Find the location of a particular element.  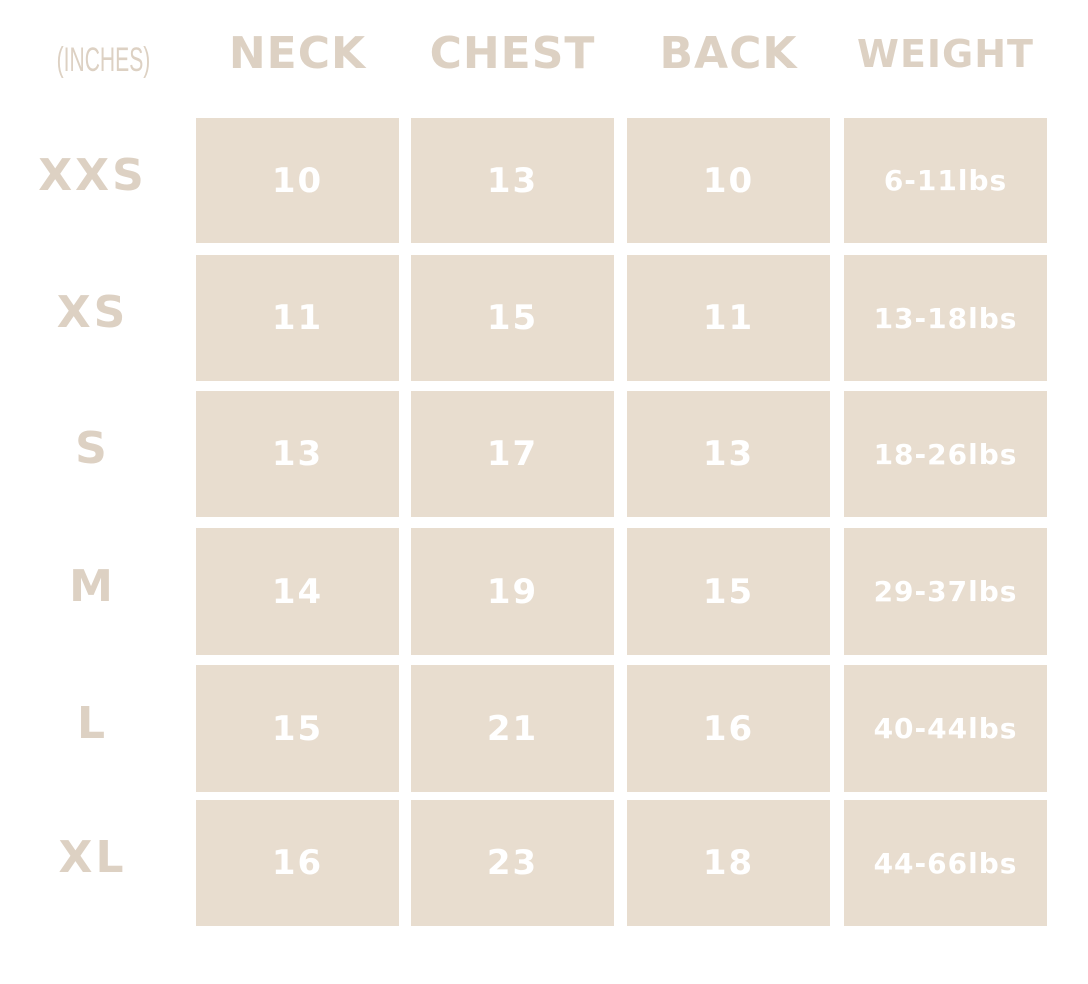

row-label-m: M is located at coordinates (92, 586).